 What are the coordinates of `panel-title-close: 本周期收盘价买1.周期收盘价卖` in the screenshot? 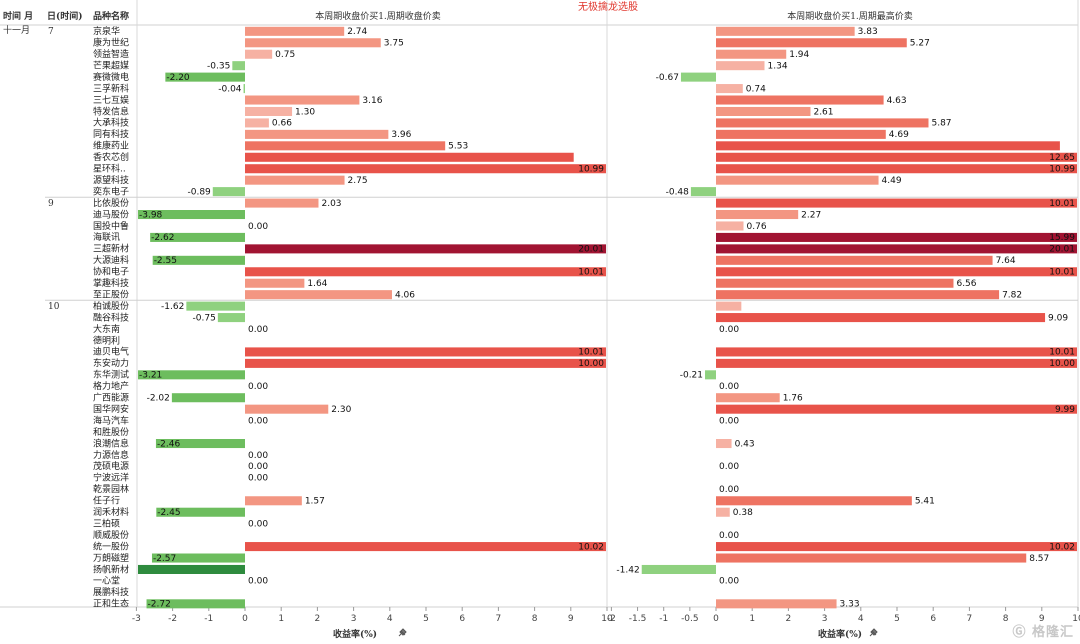 It's located at (378, 16).